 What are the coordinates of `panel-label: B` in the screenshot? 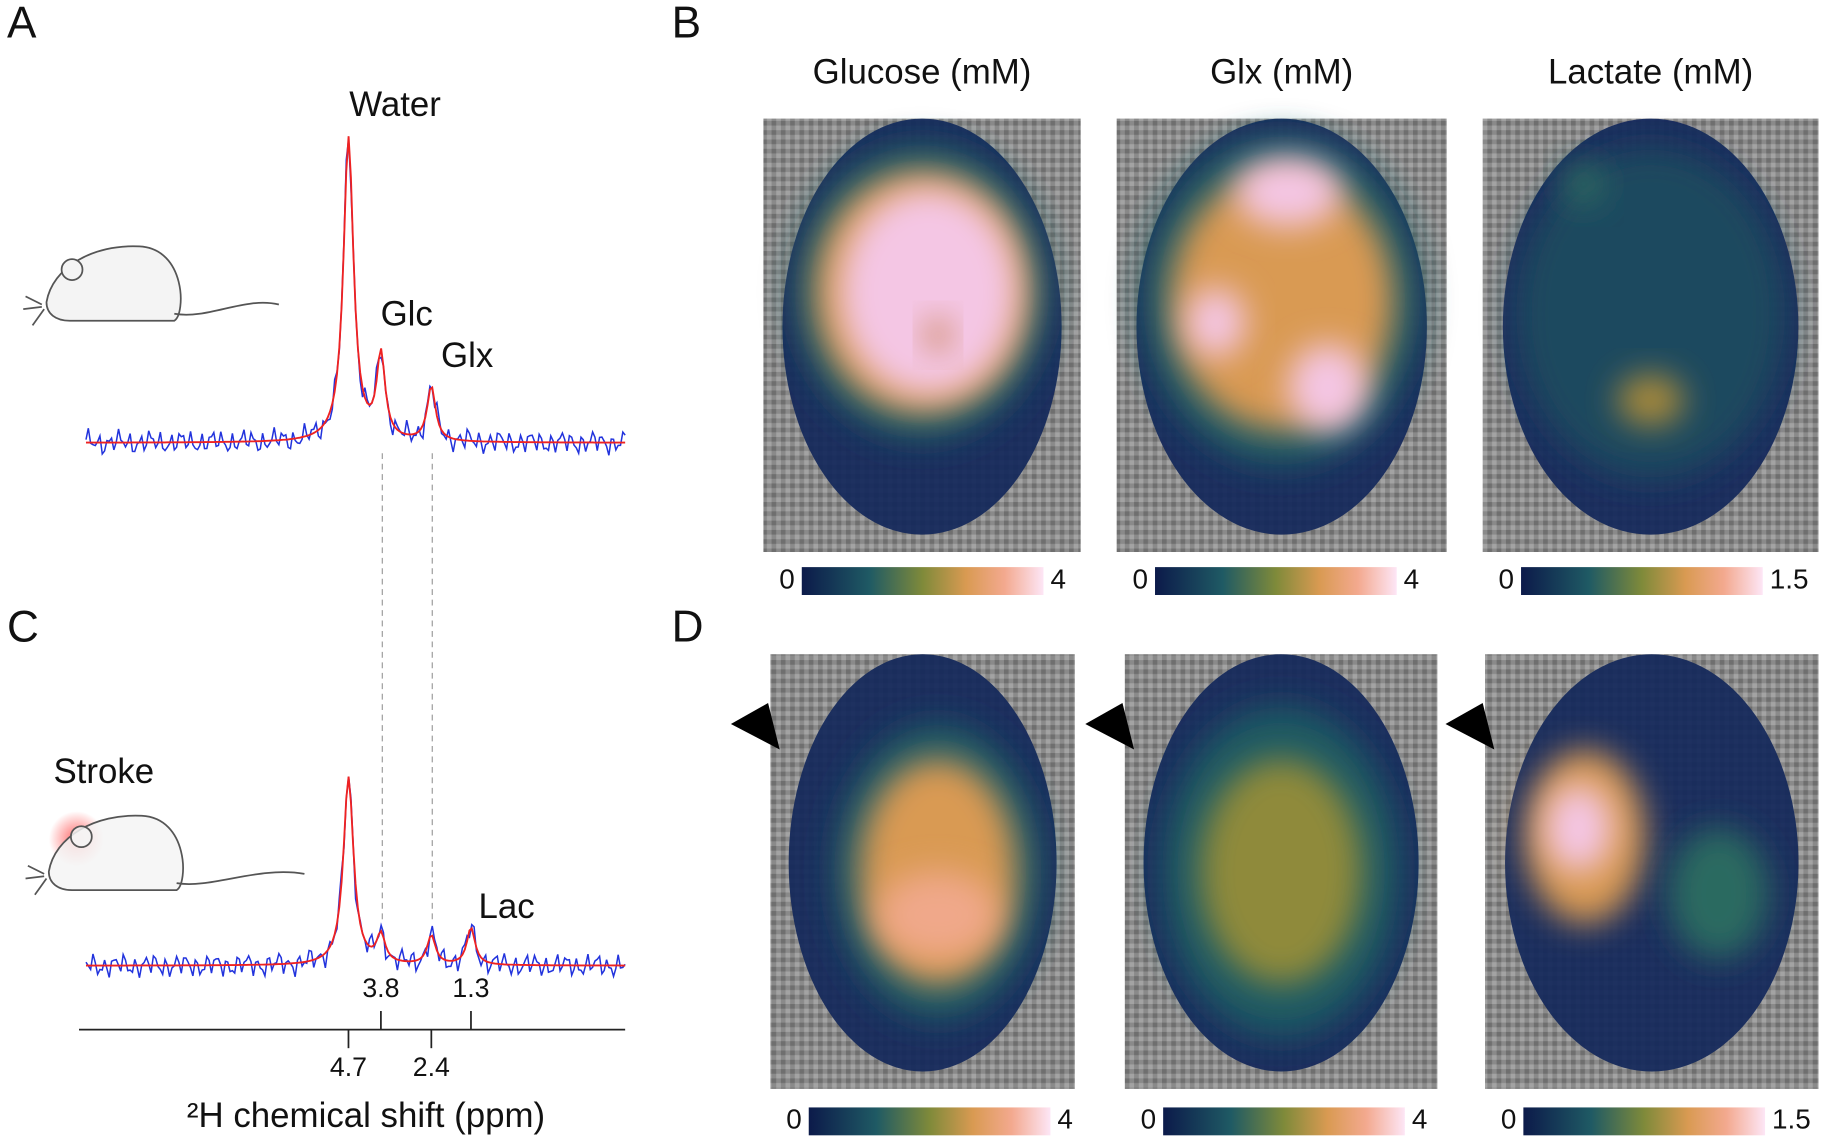 It's located at (686, 23).